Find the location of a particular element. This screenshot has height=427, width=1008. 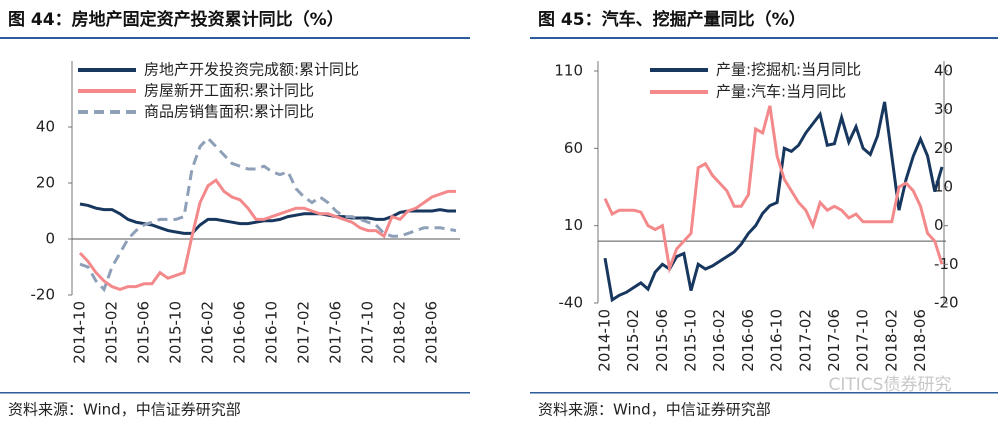

y-tick-label: 10 is located at coordinates (573, 225).